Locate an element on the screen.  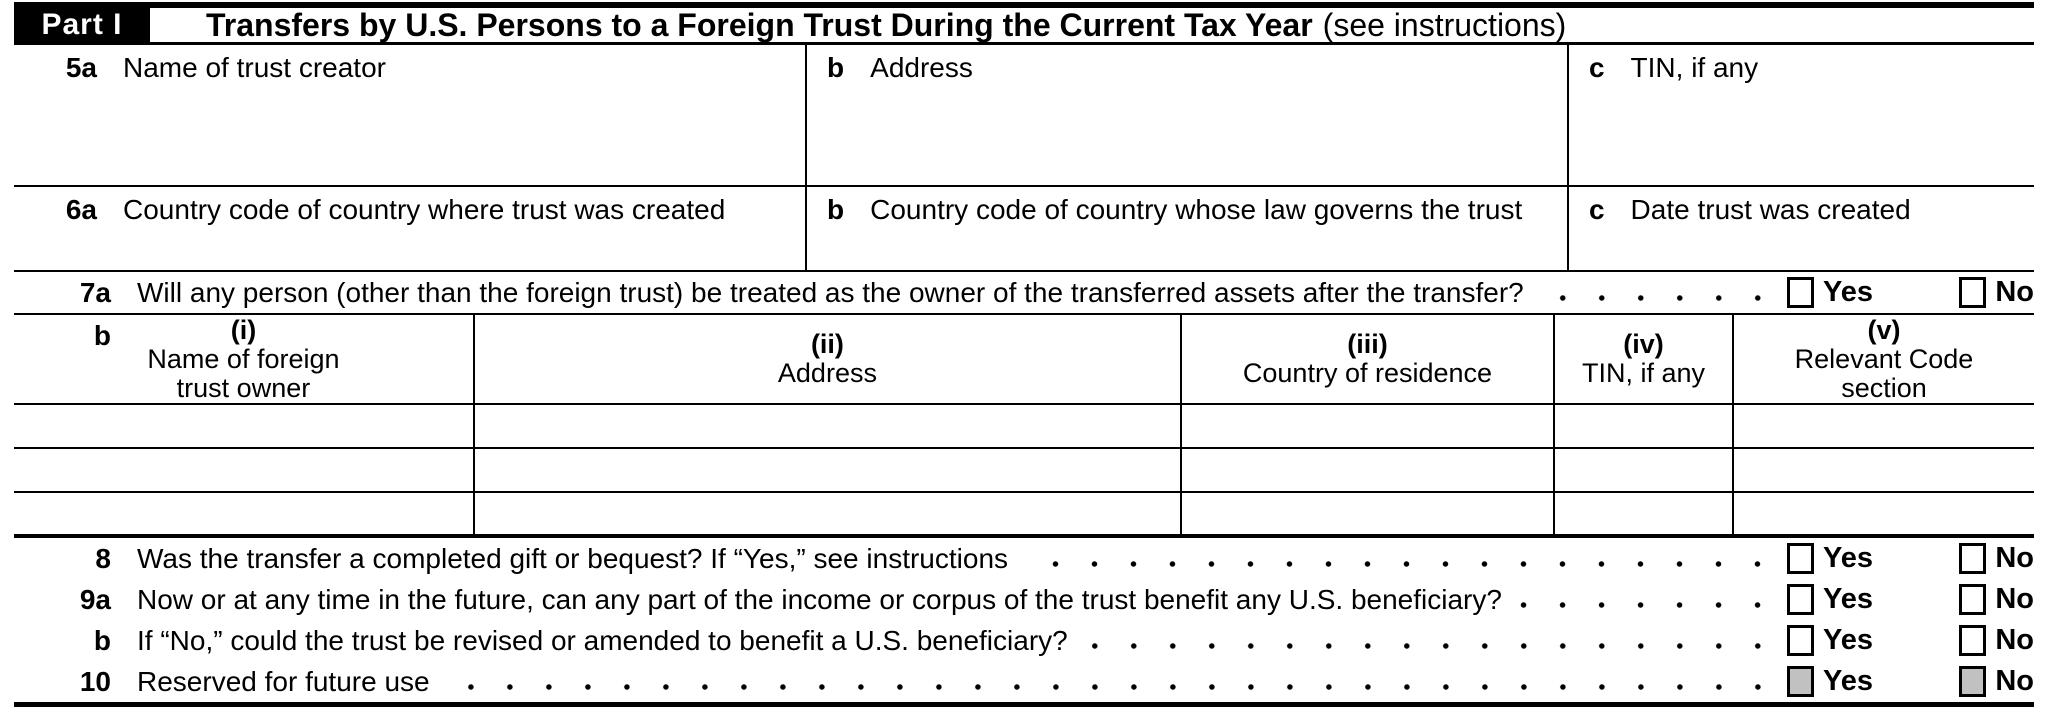
col-index: (iii) is located at coordinates (1367, 344).